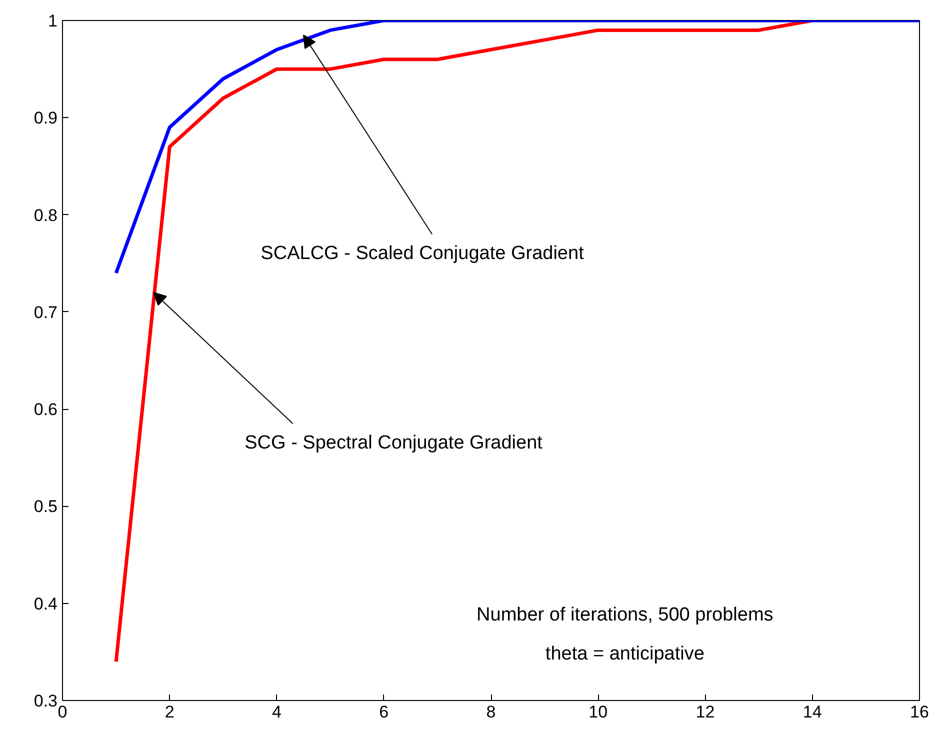 The image size is (935, 736). I want to click on annotation: SCG - Spectral Conjugate Gradient, so click(394, 443).